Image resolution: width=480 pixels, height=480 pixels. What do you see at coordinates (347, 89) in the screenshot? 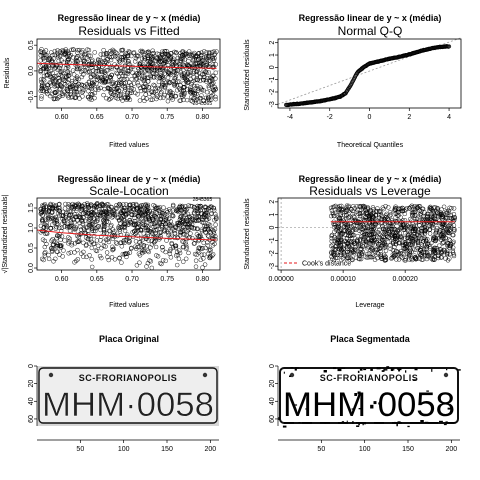
I see `qq-point` at bounding box center [347, 89].